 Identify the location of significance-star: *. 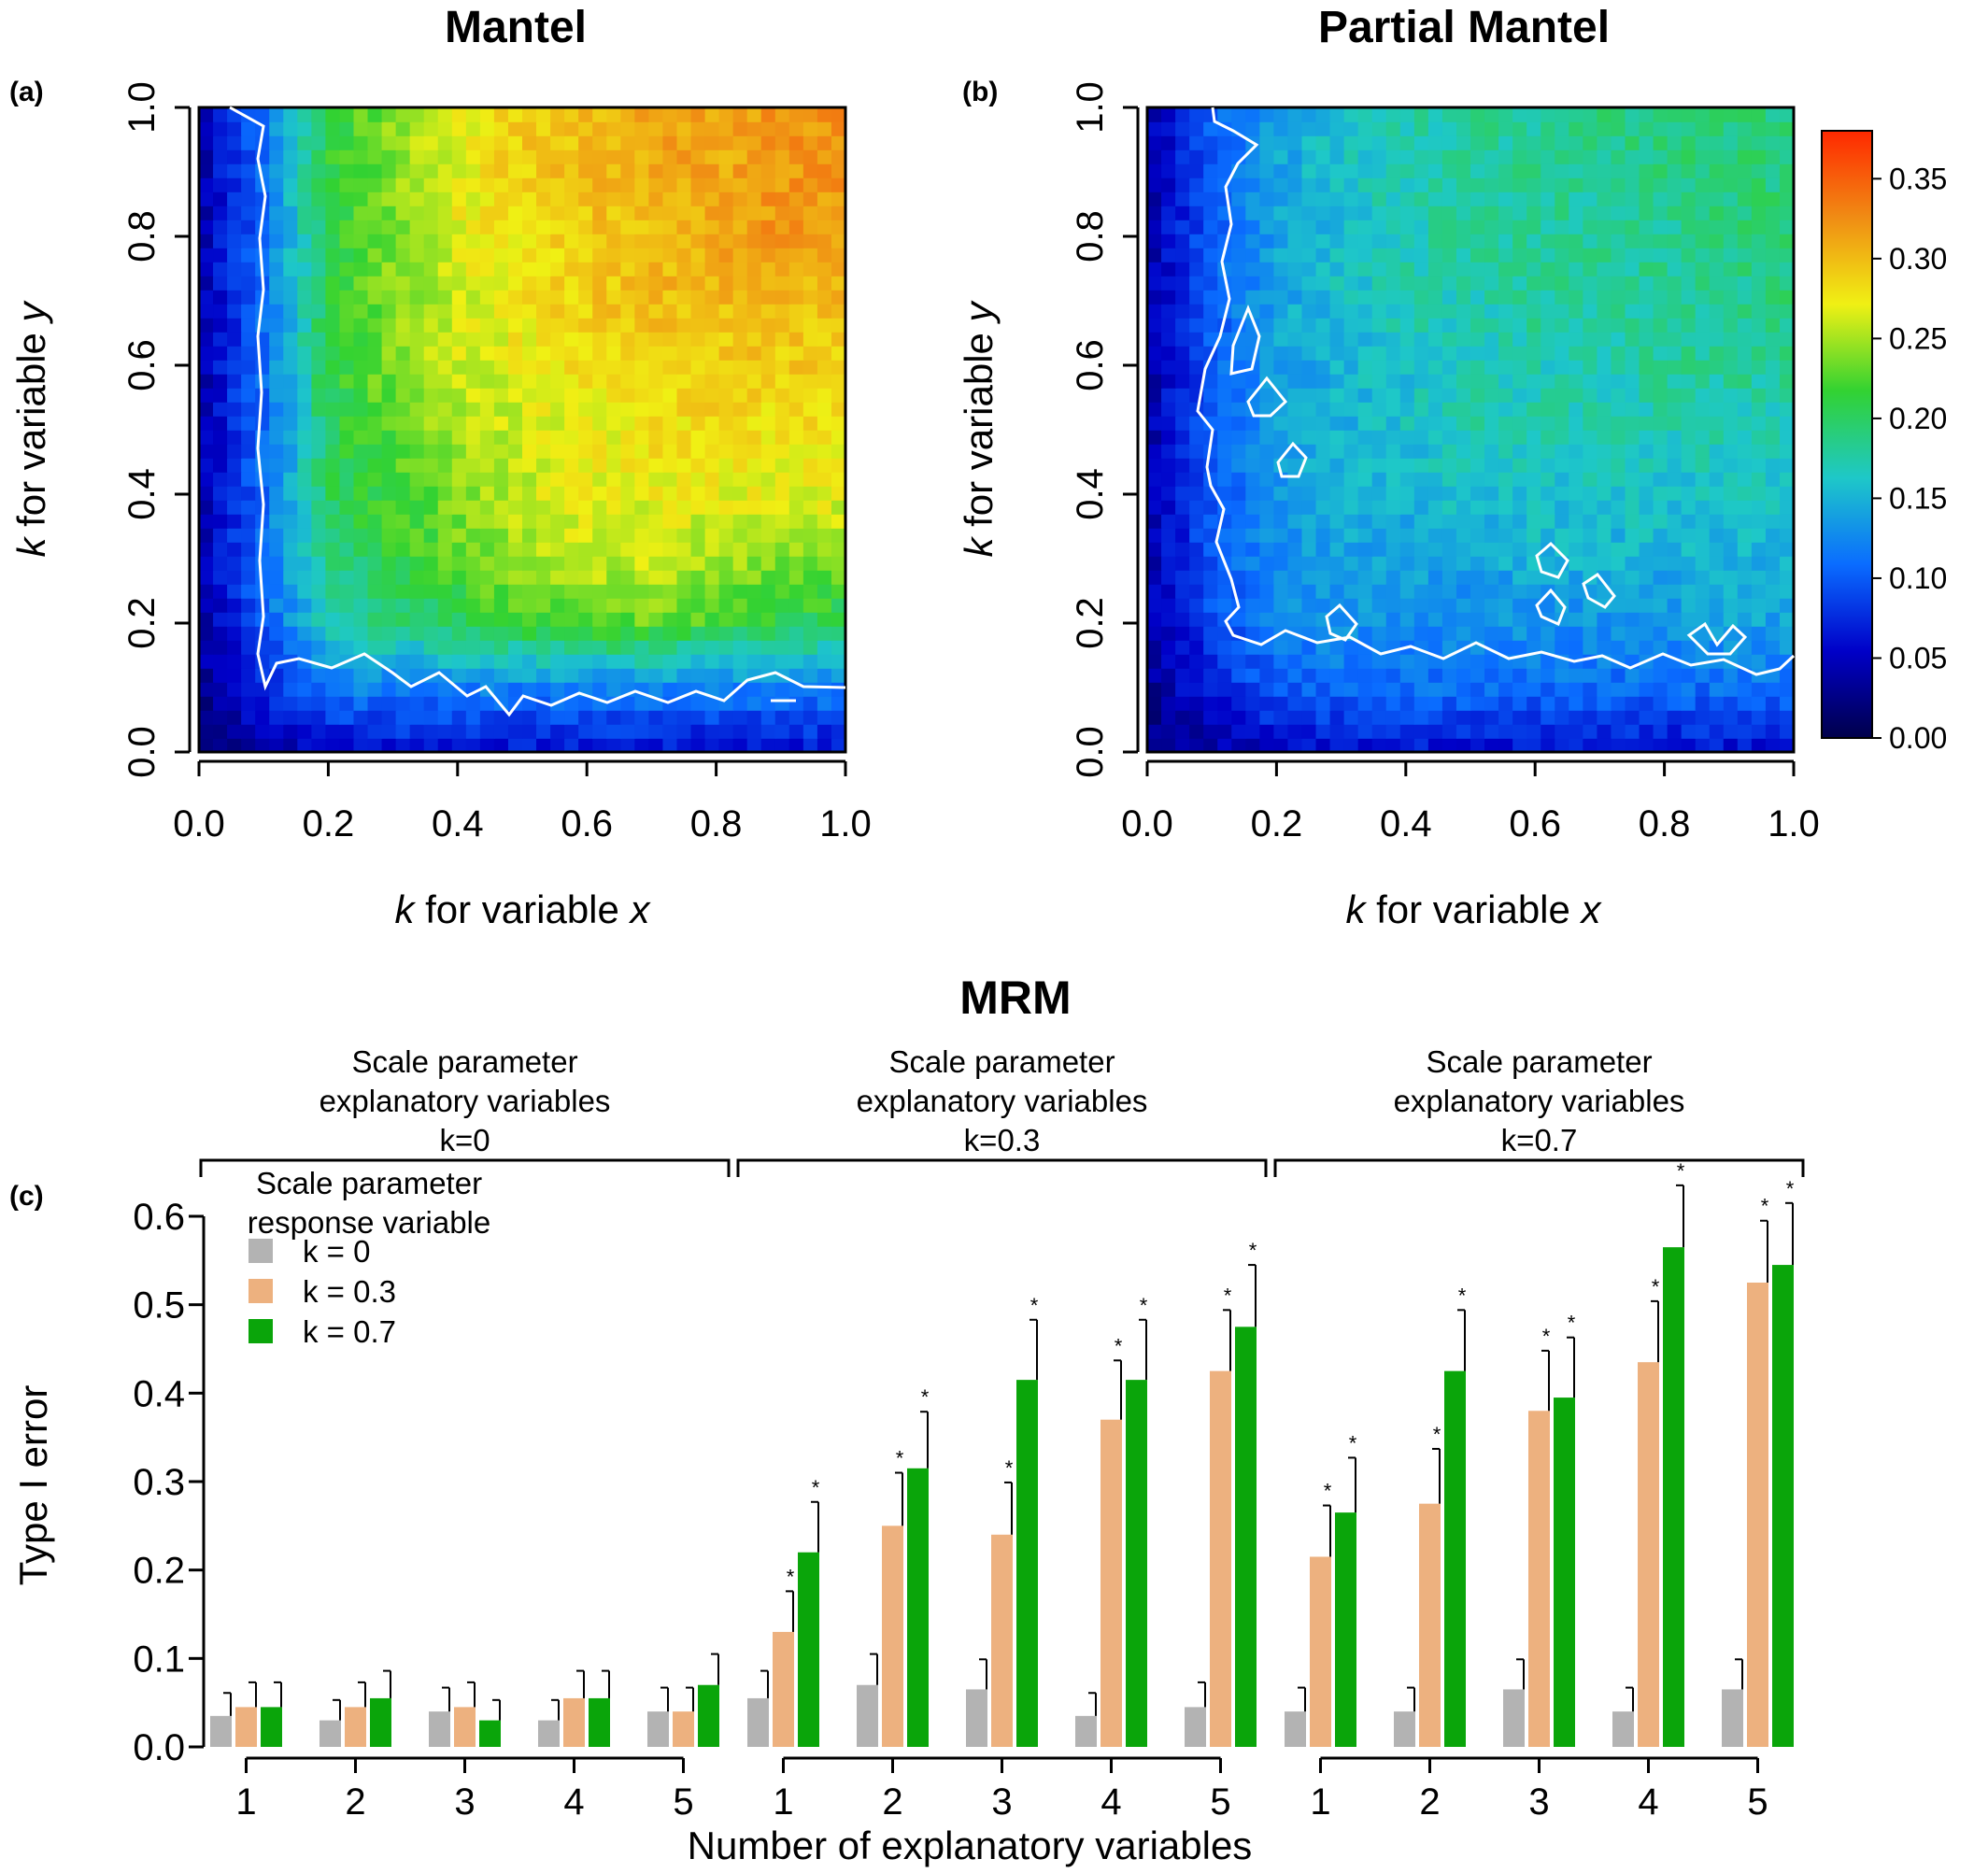
(1009, 1468).